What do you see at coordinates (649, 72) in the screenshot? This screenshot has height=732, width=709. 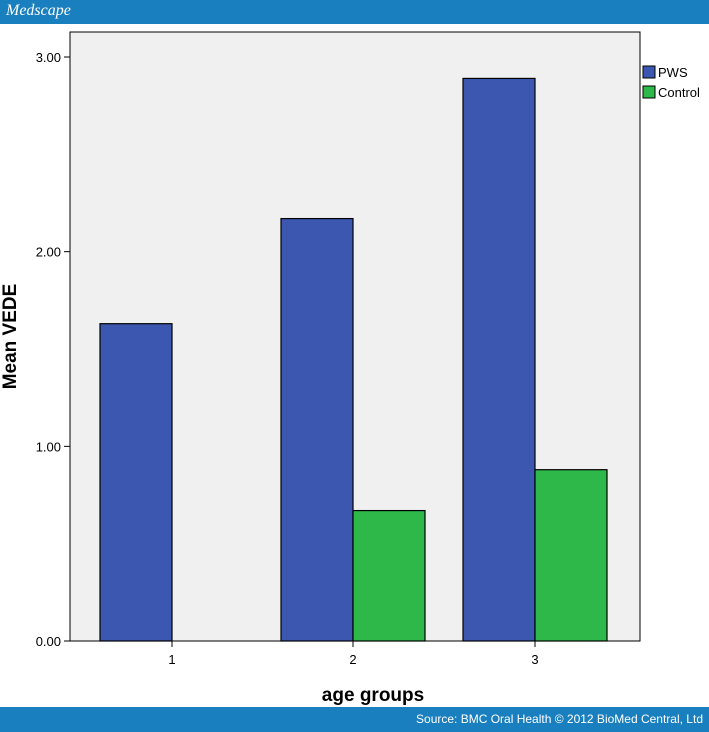 I see `legend-swatch-pws` at bounding box center [649, 72].